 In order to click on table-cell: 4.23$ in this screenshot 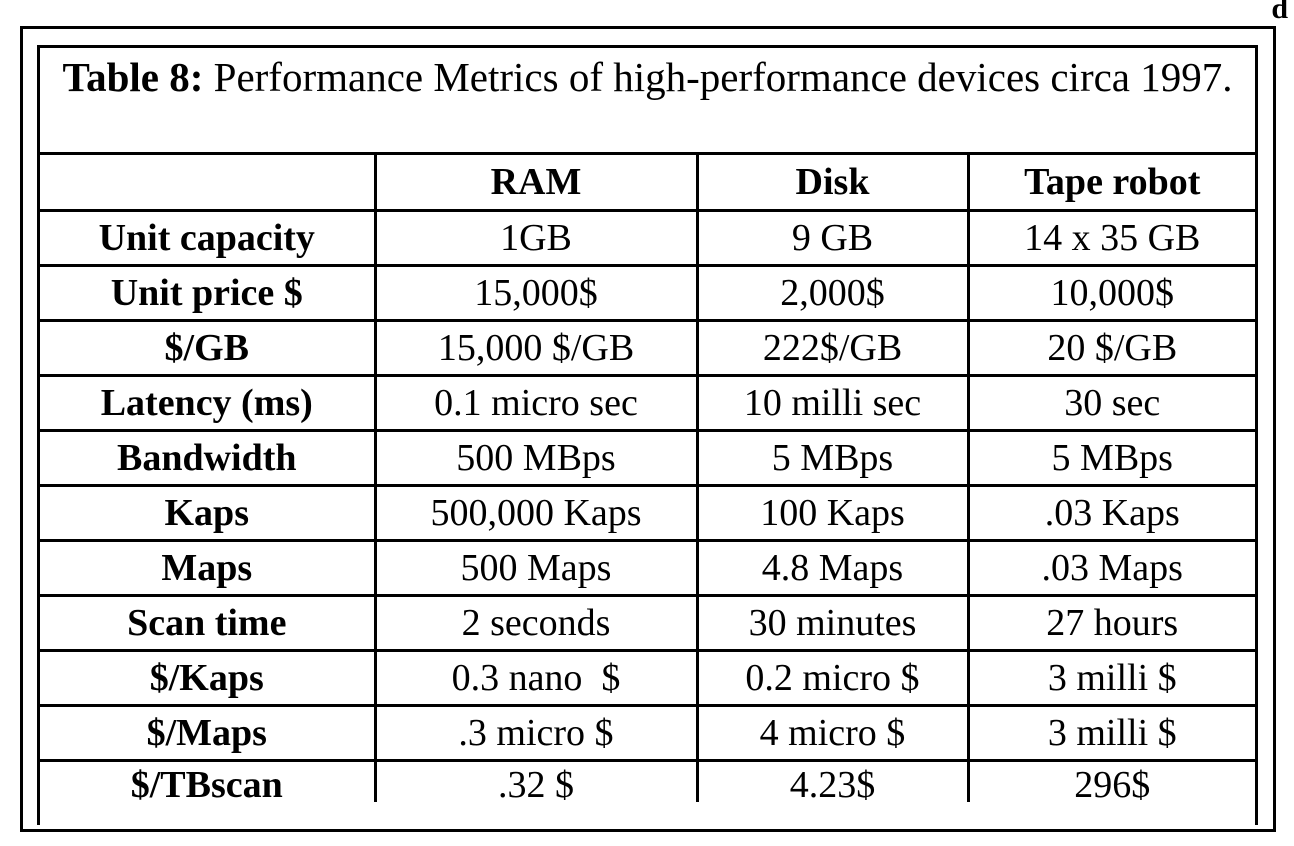, I will do `click(833, 781)`.